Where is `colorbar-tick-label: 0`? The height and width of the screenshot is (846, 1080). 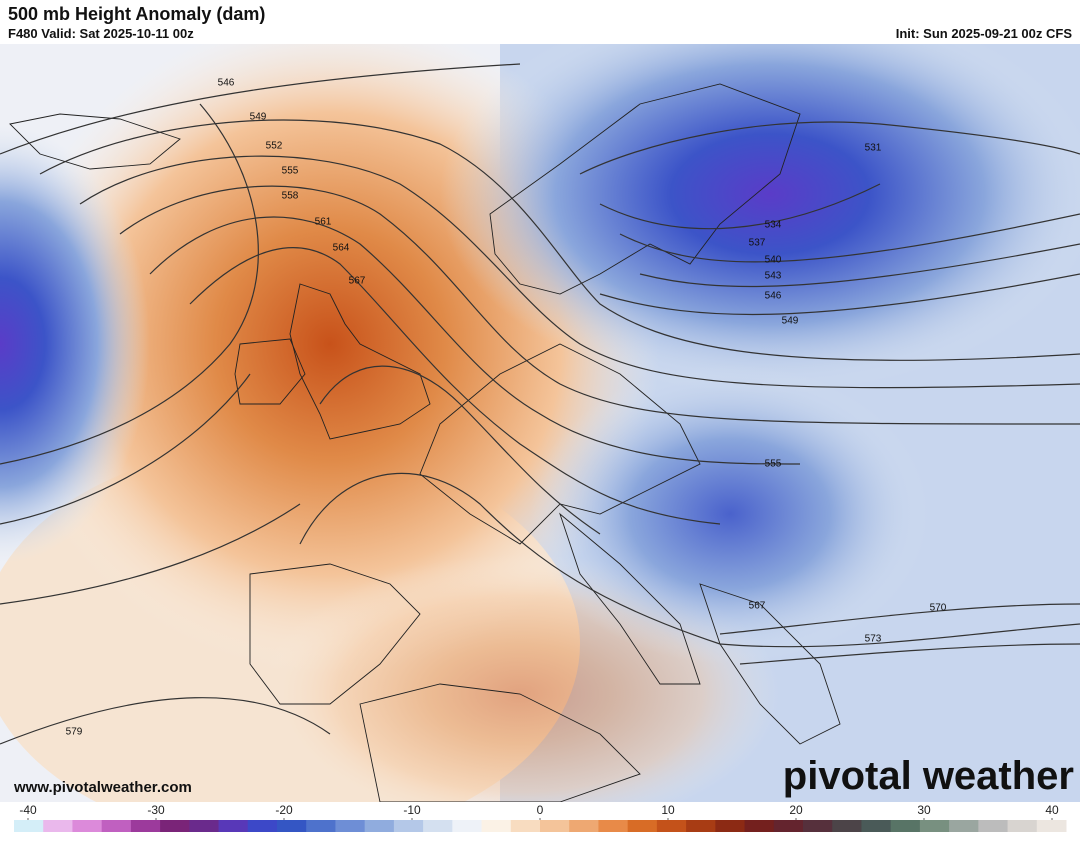
colorbar-tick-label: 0 is located at coordinates (540, 810).